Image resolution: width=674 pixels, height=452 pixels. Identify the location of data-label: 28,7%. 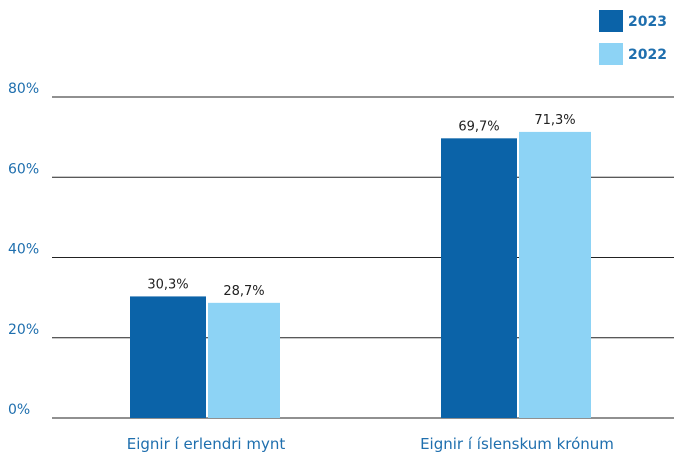
(243, 291).